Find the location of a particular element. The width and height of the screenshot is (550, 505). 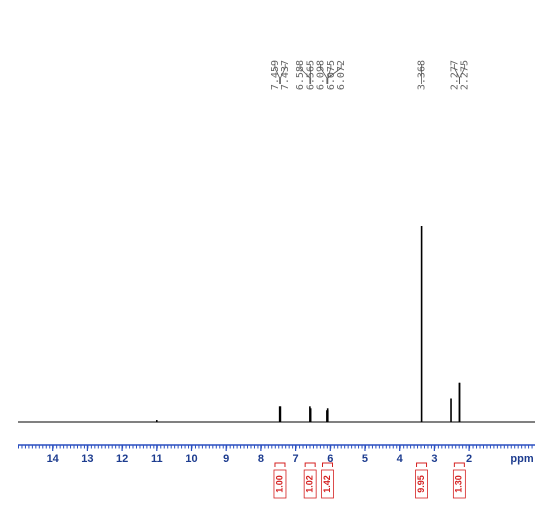

peak-label: 6.072 is located at coordinates (341, 75).